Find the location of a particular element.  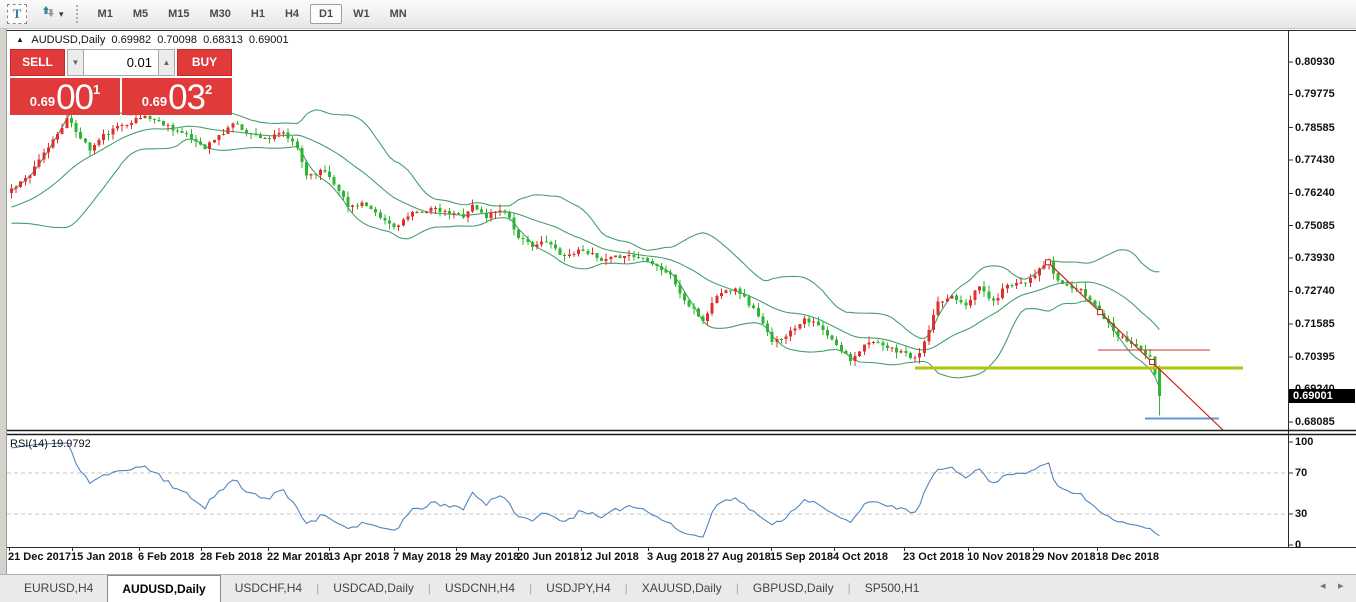

timeframe-button-h4: H4 is located at coordinates (292, 14).